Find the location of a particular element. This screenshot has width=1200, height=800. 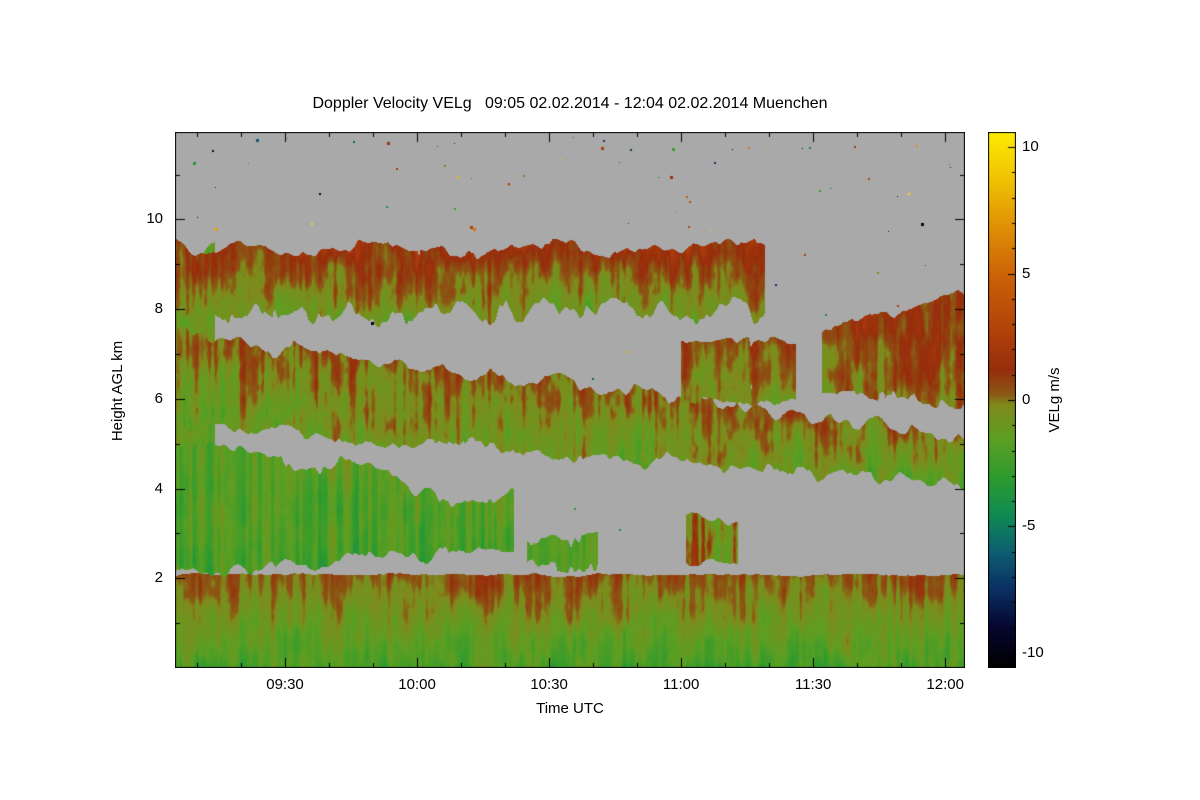

colorbar-tick-label: 10 is located at coordinates (1030, 147).